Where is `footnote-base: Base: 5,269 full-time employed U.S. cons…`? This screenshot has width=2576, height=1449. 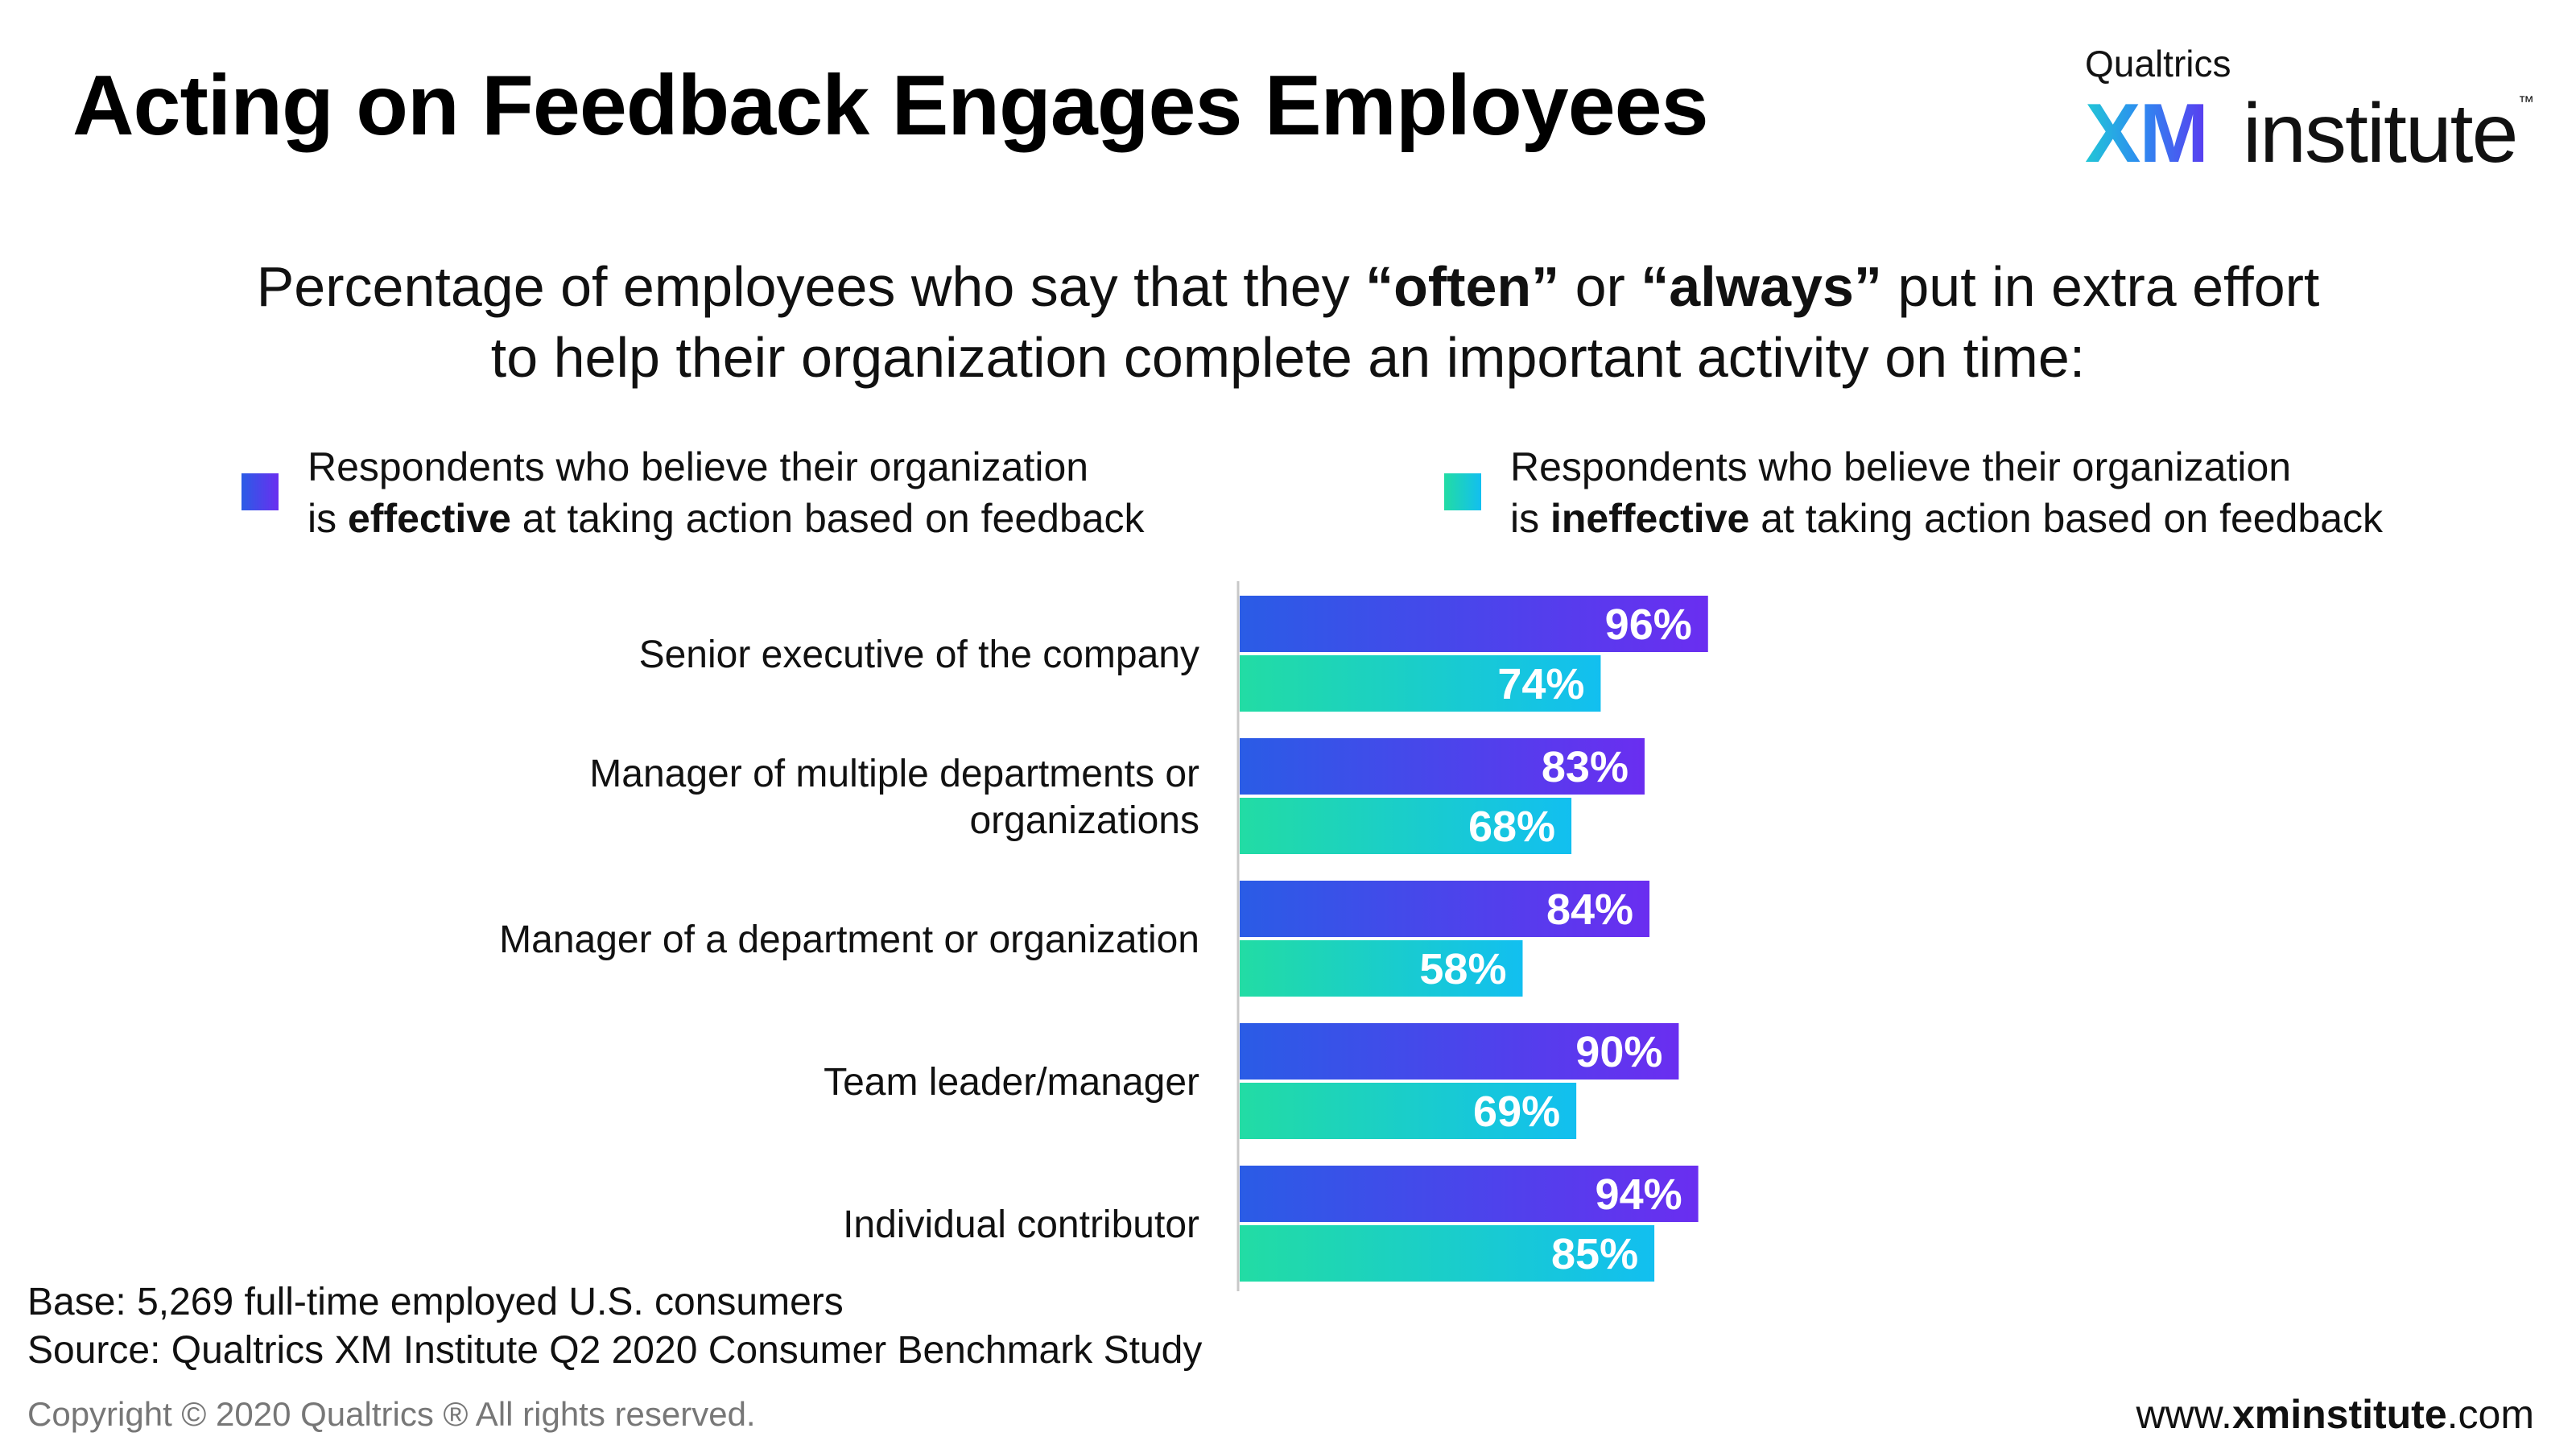 footnote-base: Base: 5,269 full-time employed U.S. cons… is located at coordinates (435, 1302).